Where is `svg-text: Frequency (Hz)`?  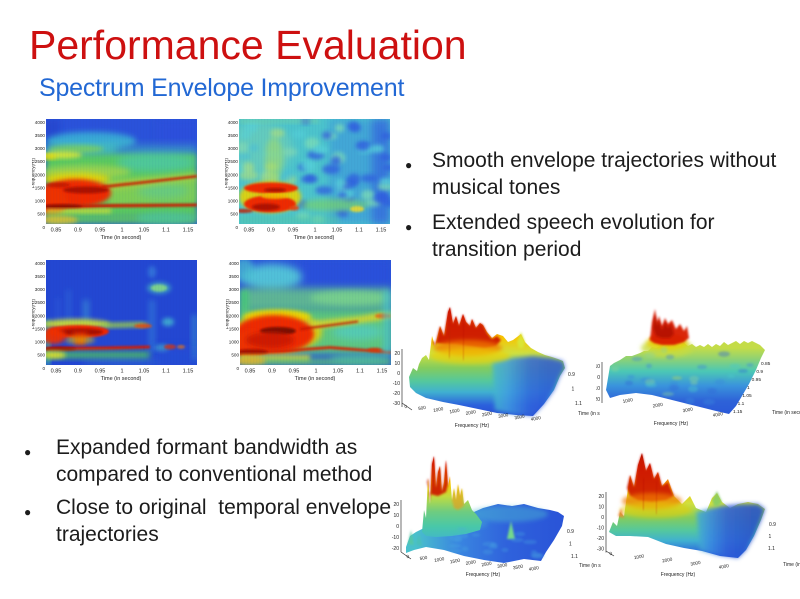 svg-text: Frequency (Hz) is located at coordinates (472, 426).